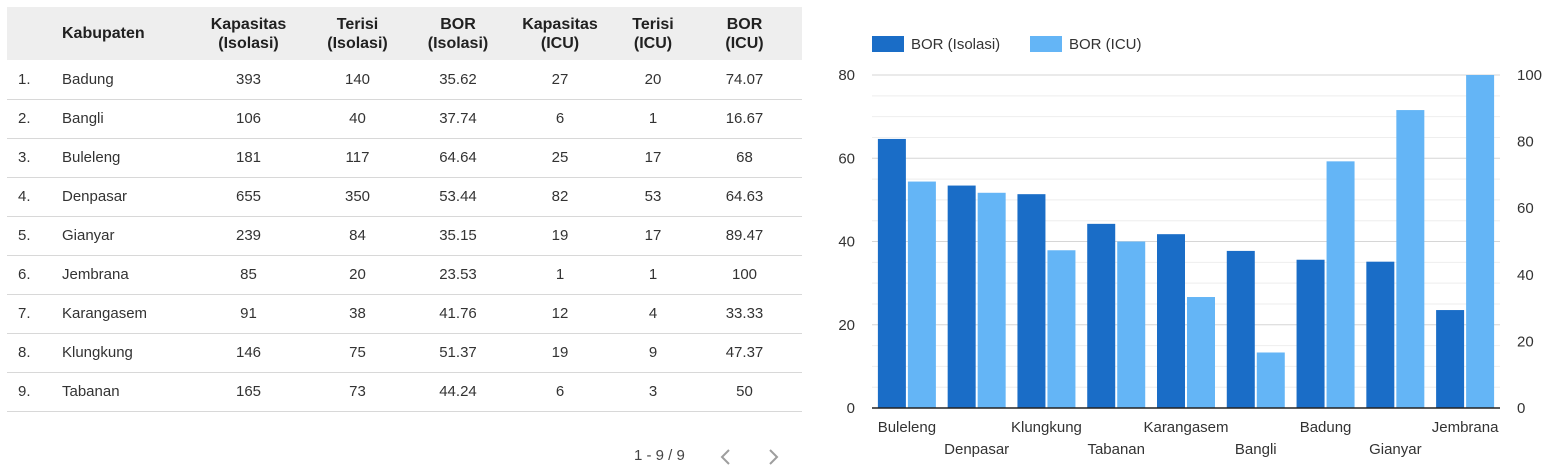 Image resolution: width=1555 pixels, height=475 pixels. I want to click on cell-kabupaten: Bangli, so click(83, 118).